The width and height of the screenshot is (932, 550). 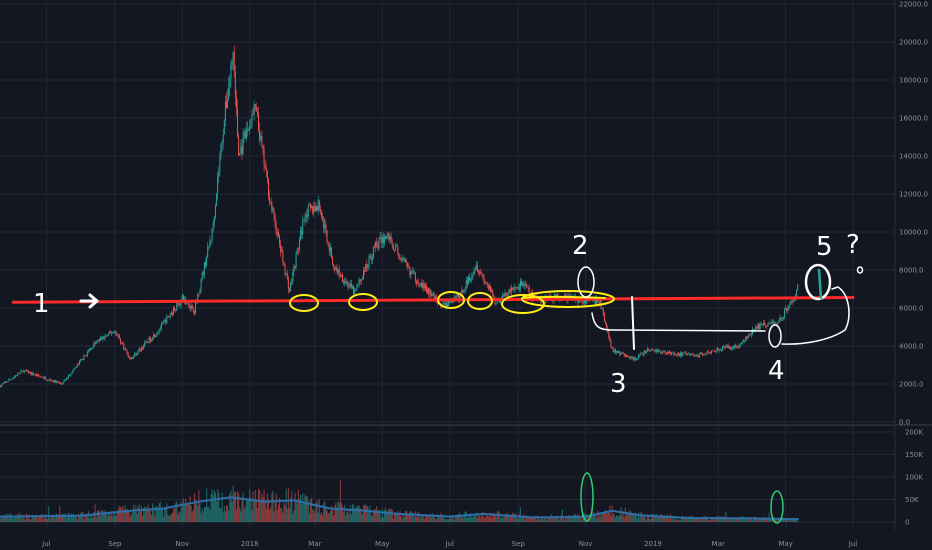 I want to click on right-arrow-icon, so click(x=89, y=301).